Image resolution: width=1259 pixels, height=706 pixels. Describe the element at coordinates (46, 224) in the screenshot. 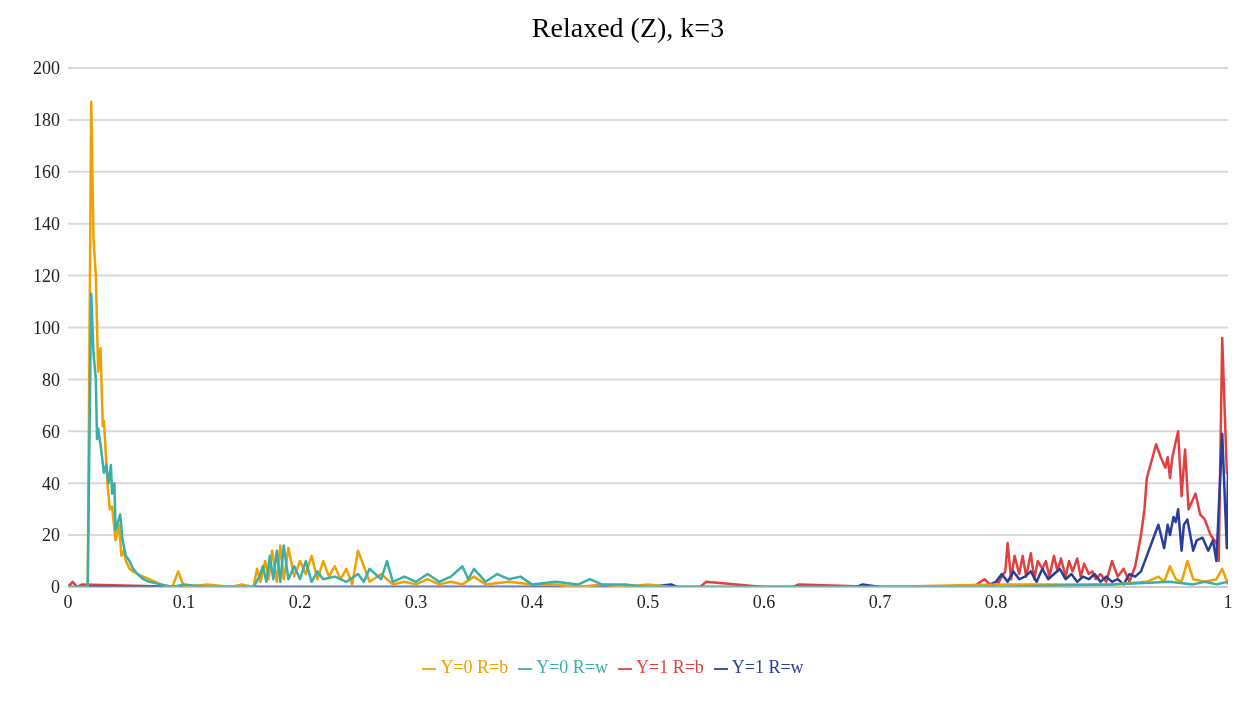

I see `y-tick-label: 140` at that location.